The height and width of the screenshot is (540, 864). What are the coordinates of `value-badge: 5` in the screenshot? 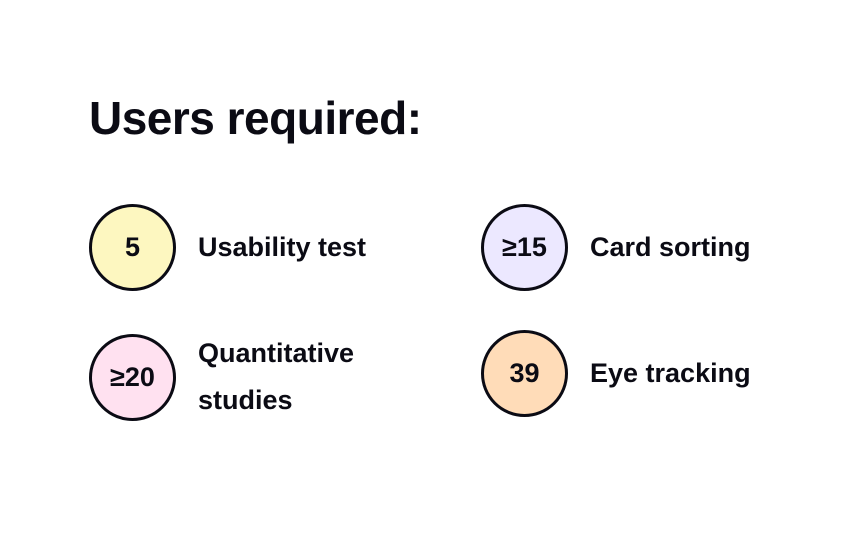 It's located at (132, 247).